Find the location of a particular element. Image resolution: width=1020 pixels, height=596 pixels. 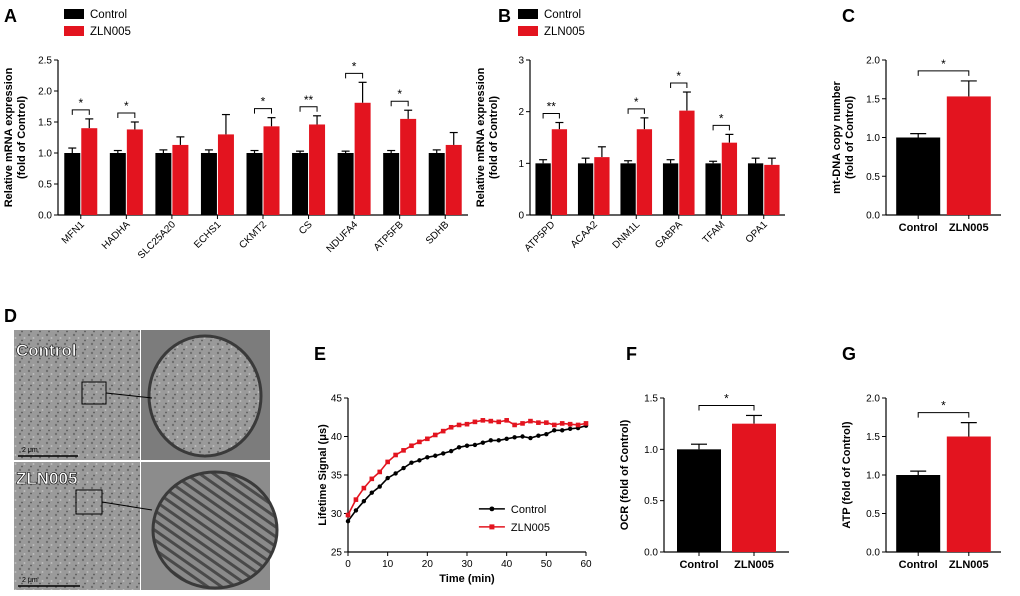

mitochondrion-zln is located at coordinates (215, 530).